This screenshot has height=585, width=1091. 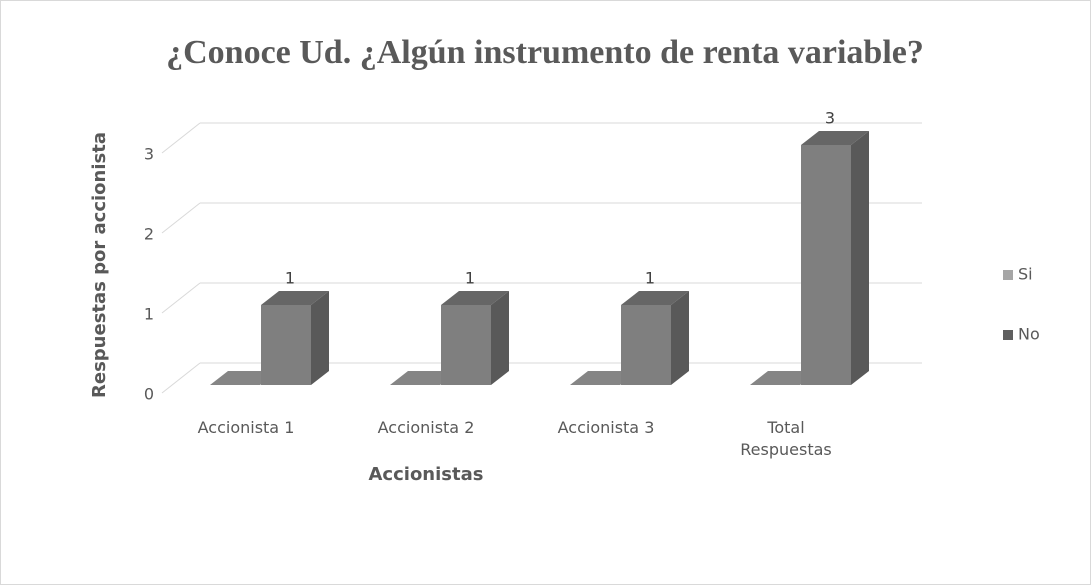 What do you see at coordinates (1025, 274) in the screenshot?
I see `legend-label: Si` at bounding box center [1025, 274].